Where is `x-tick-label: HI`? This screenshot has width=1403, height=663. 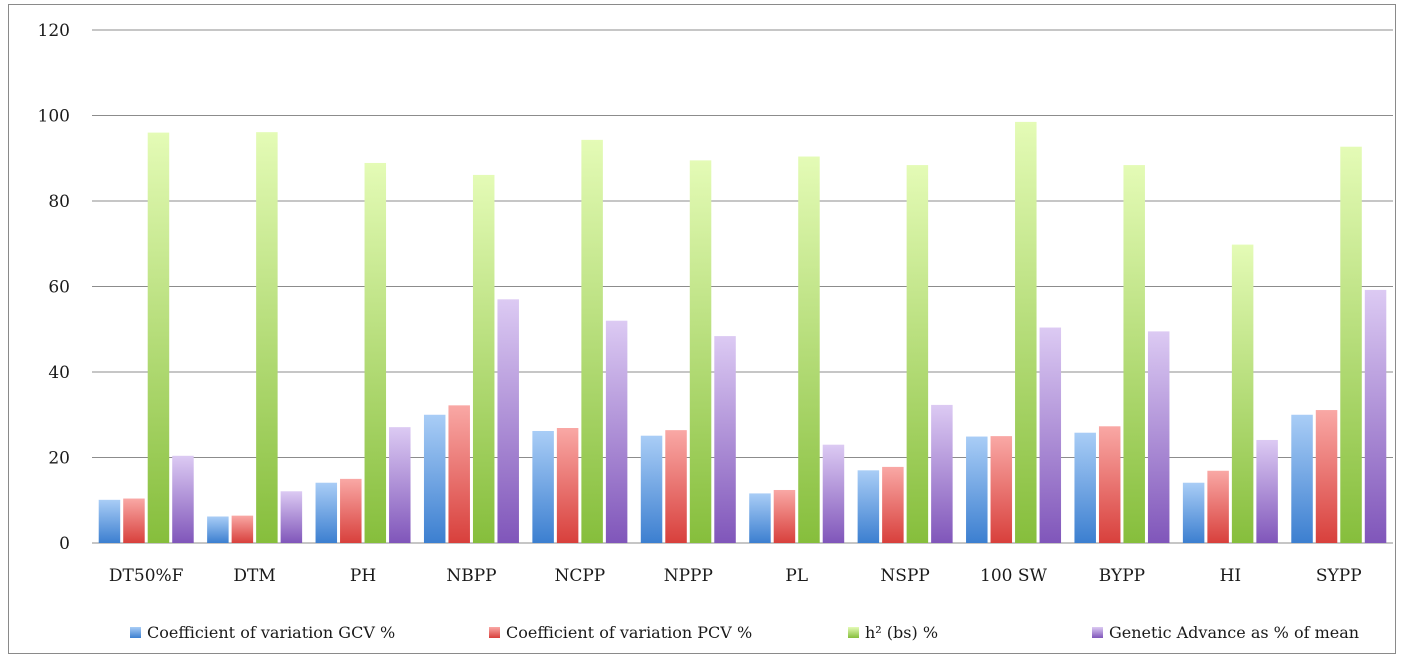 x-tick-label: HI is located at coordinates (1231, 576).